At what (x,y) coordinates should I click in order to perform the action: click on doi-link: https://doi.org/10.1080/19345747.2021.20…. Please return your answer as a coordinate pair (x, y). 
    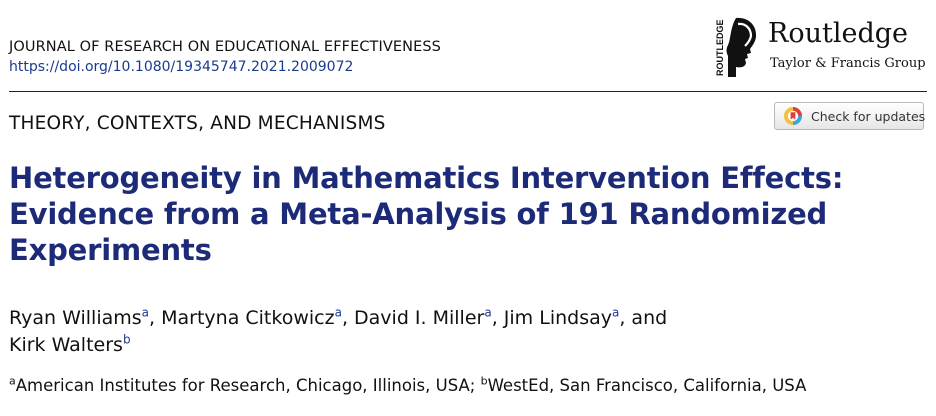
    Looking at the image, I should click on (181, 67).